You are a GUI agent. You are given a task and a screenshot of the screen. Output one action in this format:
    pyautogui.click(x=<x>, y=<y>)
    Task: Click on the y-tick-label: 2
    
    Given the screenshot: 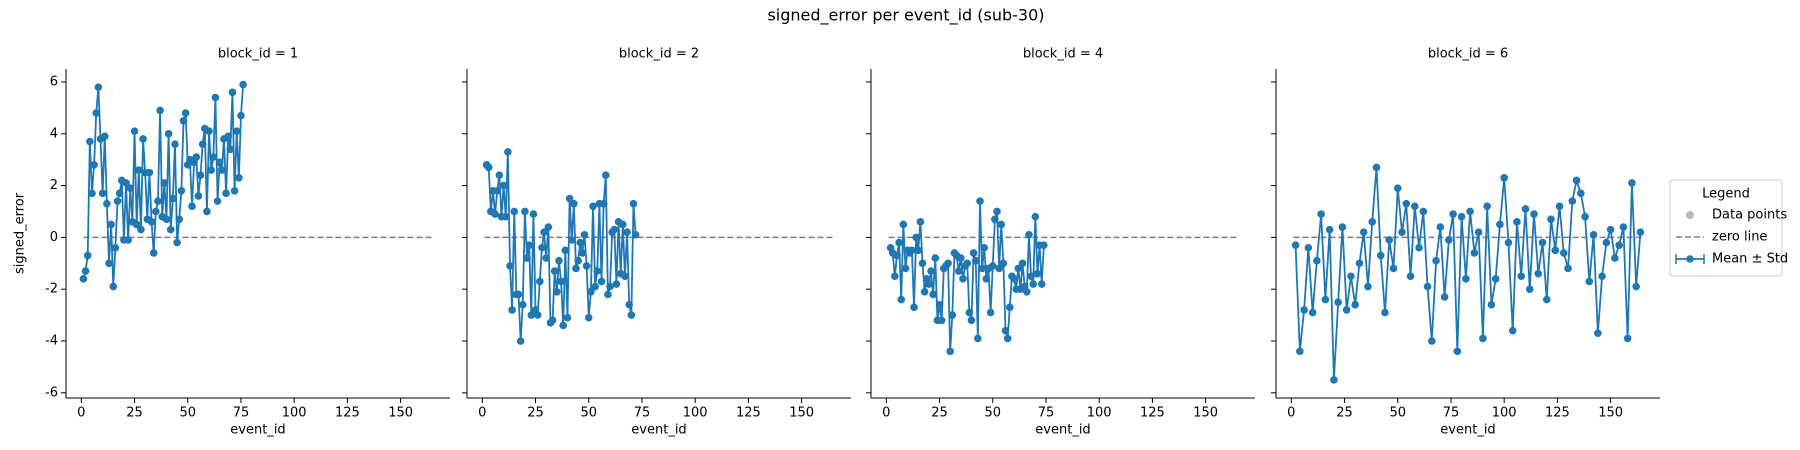 What is the action you would take?
    pyautogui.click(x=54, y=185)
    